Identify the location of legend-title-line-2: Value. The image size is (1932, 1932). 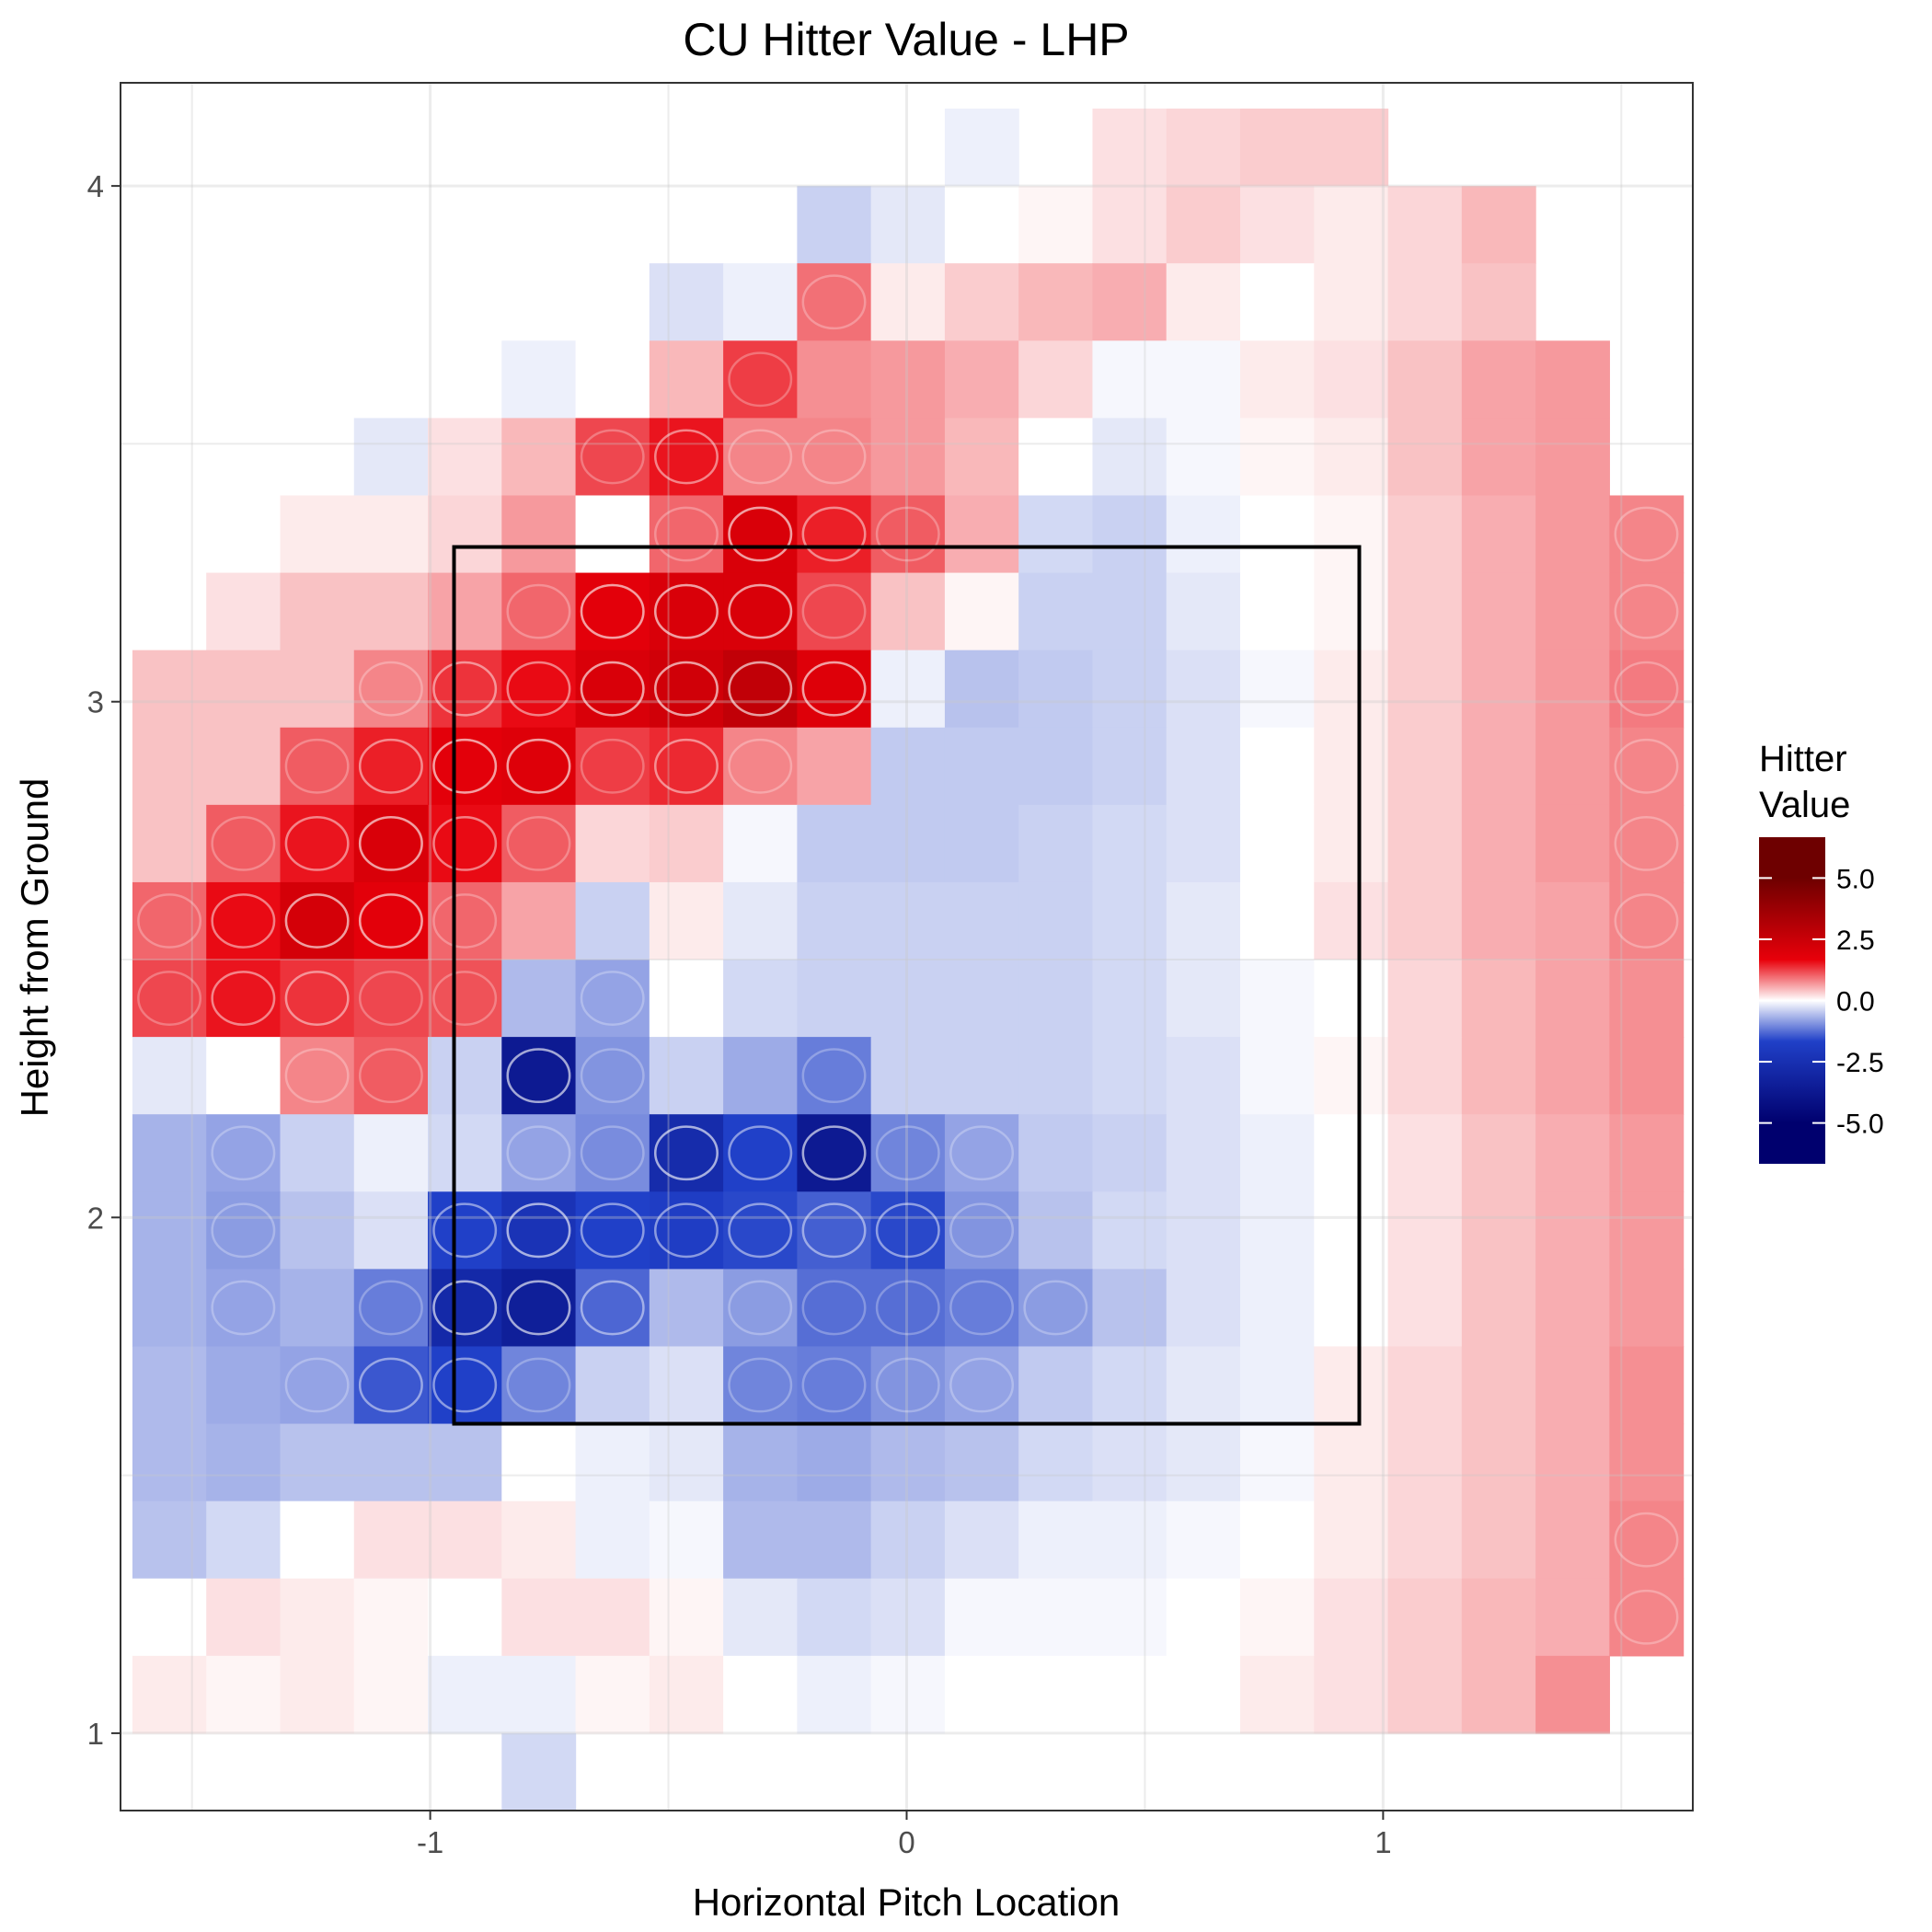
(1804, 805).